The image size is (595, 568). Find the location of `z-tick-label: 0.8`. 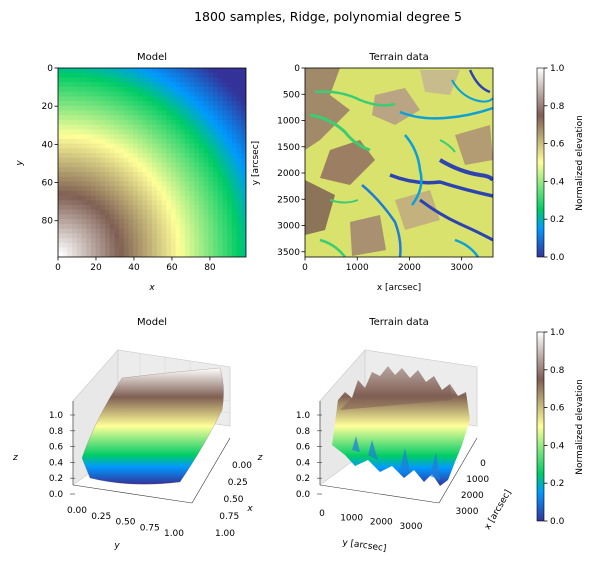

z-tick-label: 0.8 is located at coordinates (303, 432).